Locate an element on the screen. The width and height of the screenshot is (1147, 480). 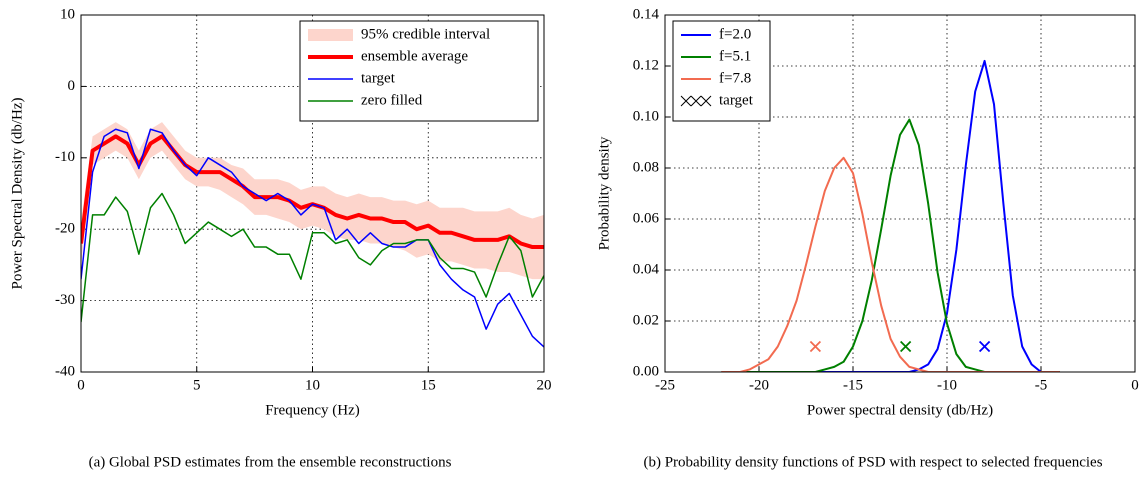
x-tick-label: -15 is located at coordinates (853, 385).